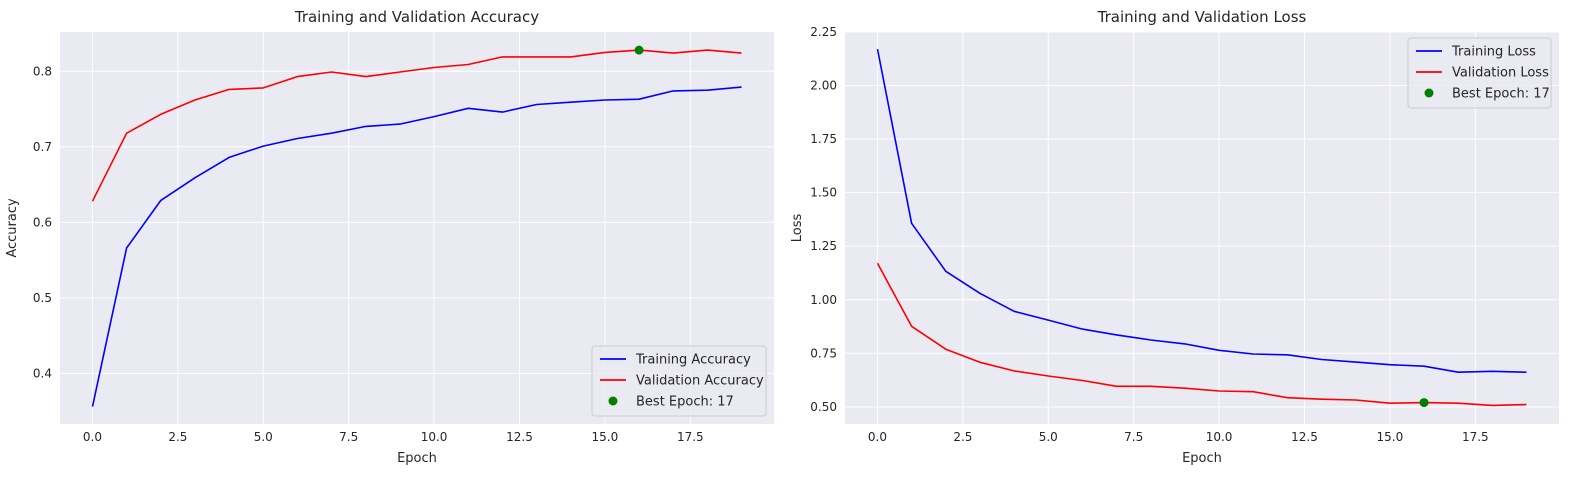  What do you see at coordinates (823, 407) in the screenshot?
I see `y-tick-label: 0.50` at bounding box center [823, 407].